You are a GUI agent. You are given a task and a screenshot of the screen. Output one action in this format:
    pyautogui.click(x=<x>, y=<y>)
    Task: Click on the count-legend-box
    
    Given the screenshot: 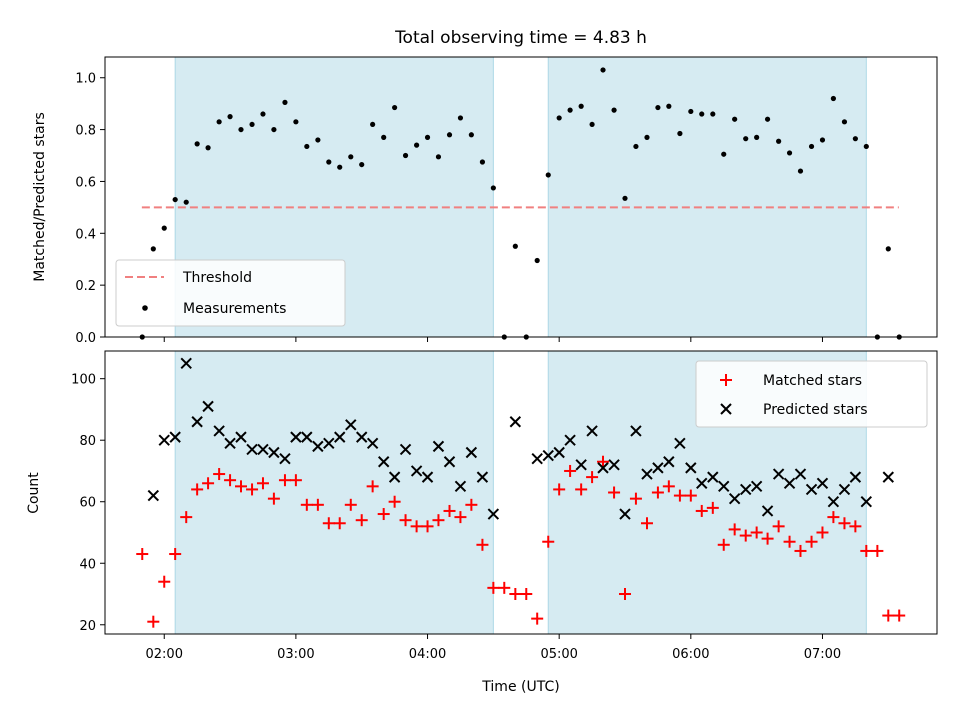 What is the action you would take?
    pyautogui.click(x=811, y=394)
    